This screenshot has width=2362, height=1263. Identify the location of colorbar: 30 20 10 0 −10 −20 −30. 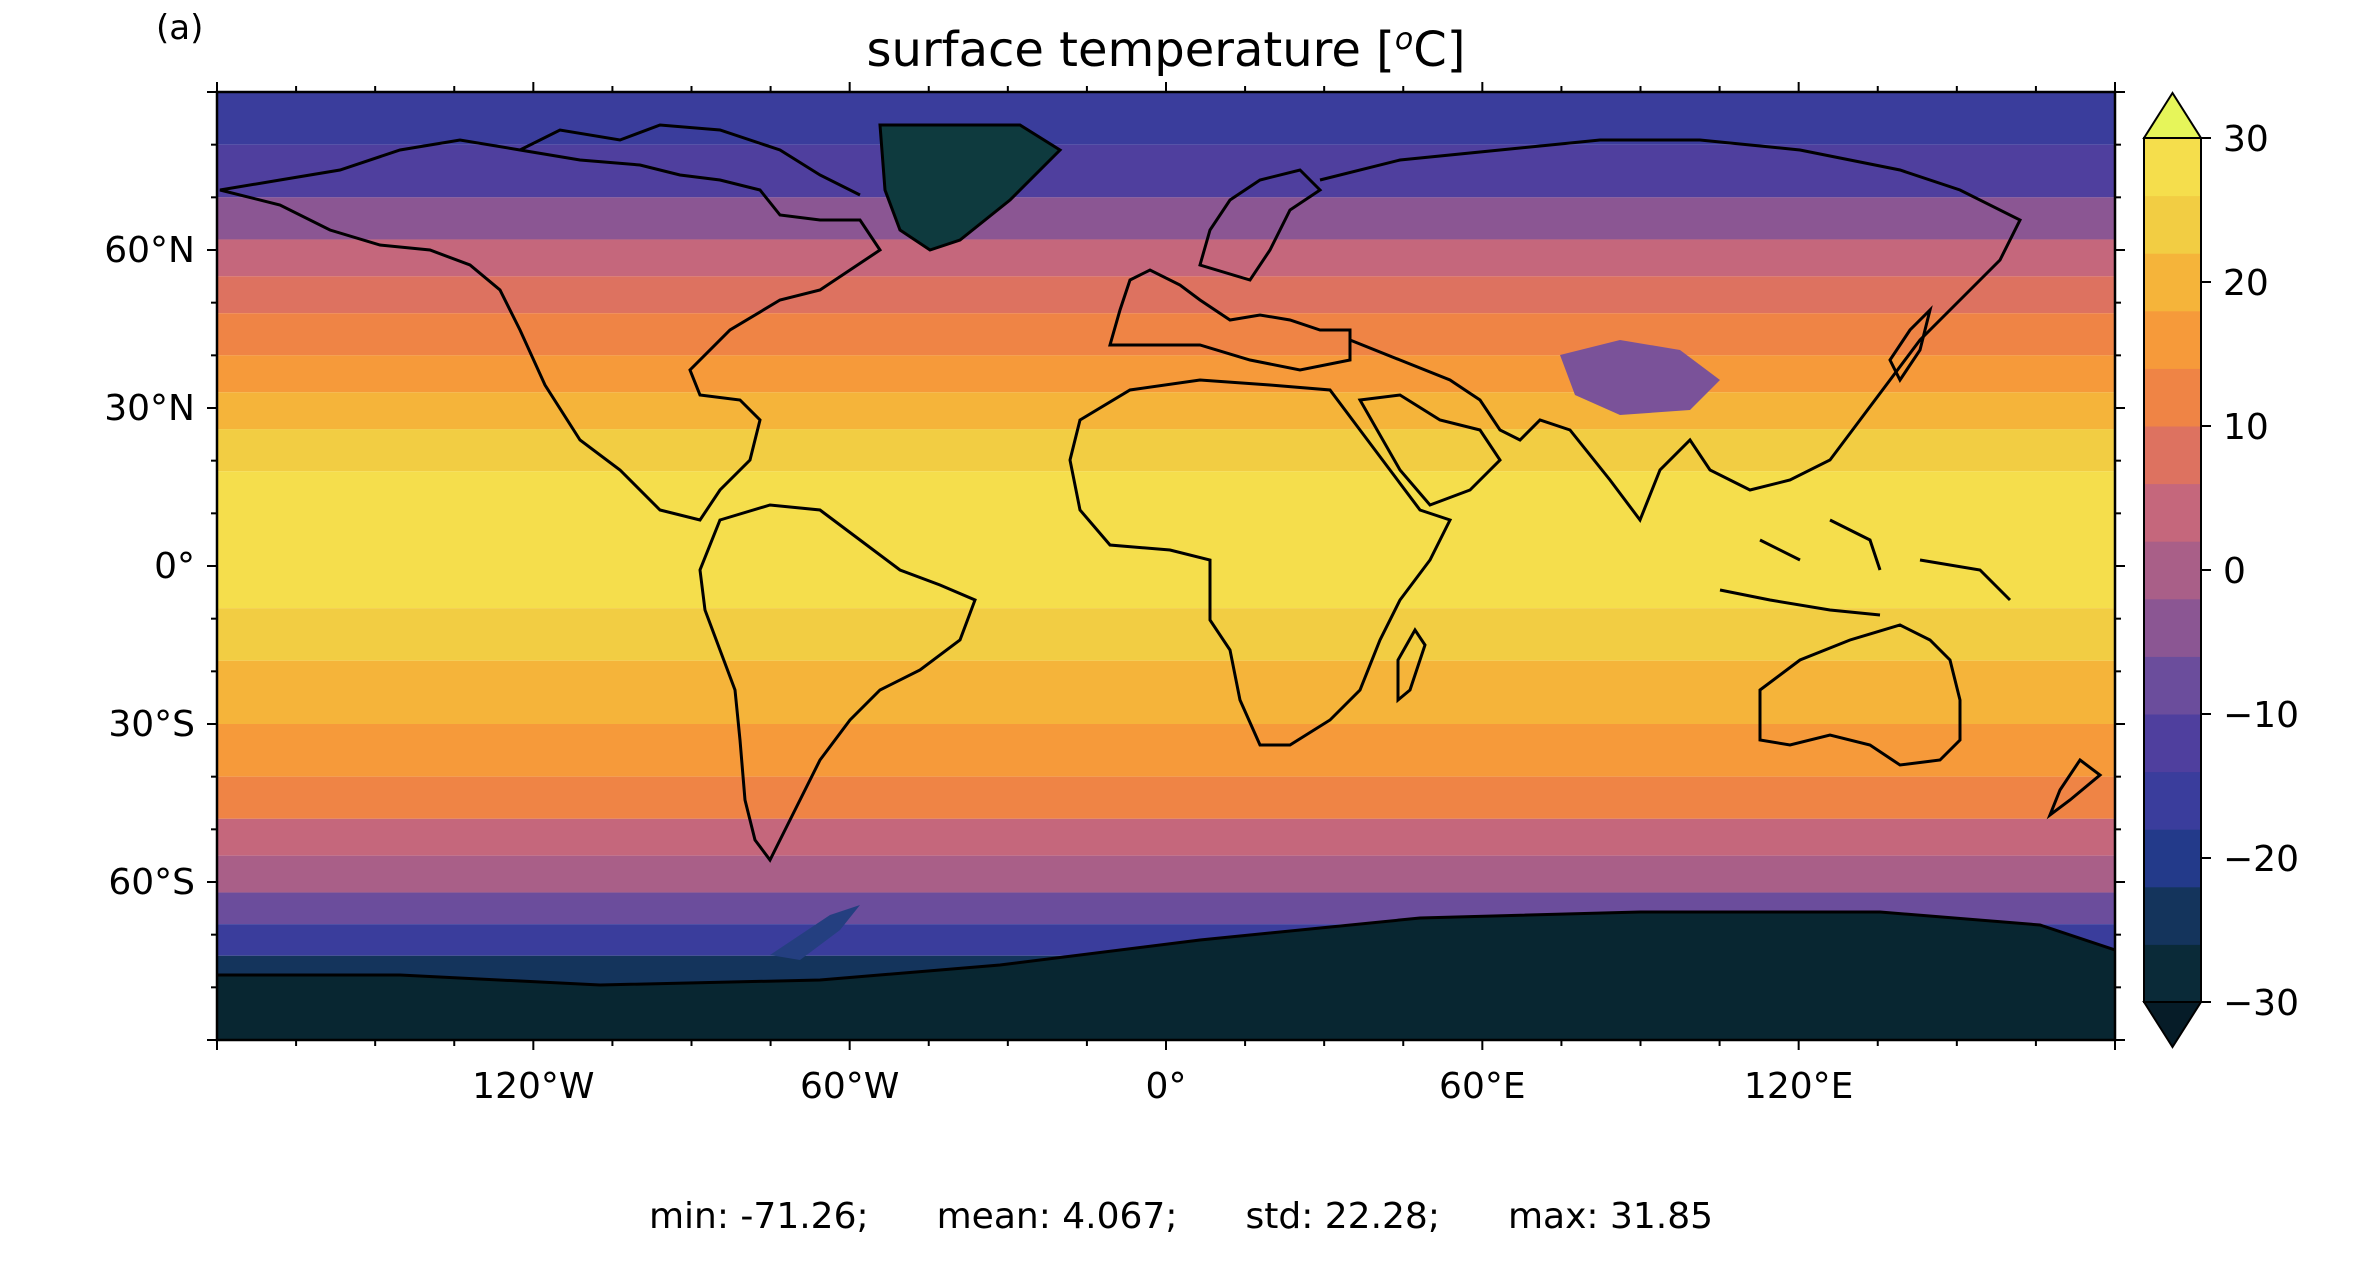
(2220, 570).